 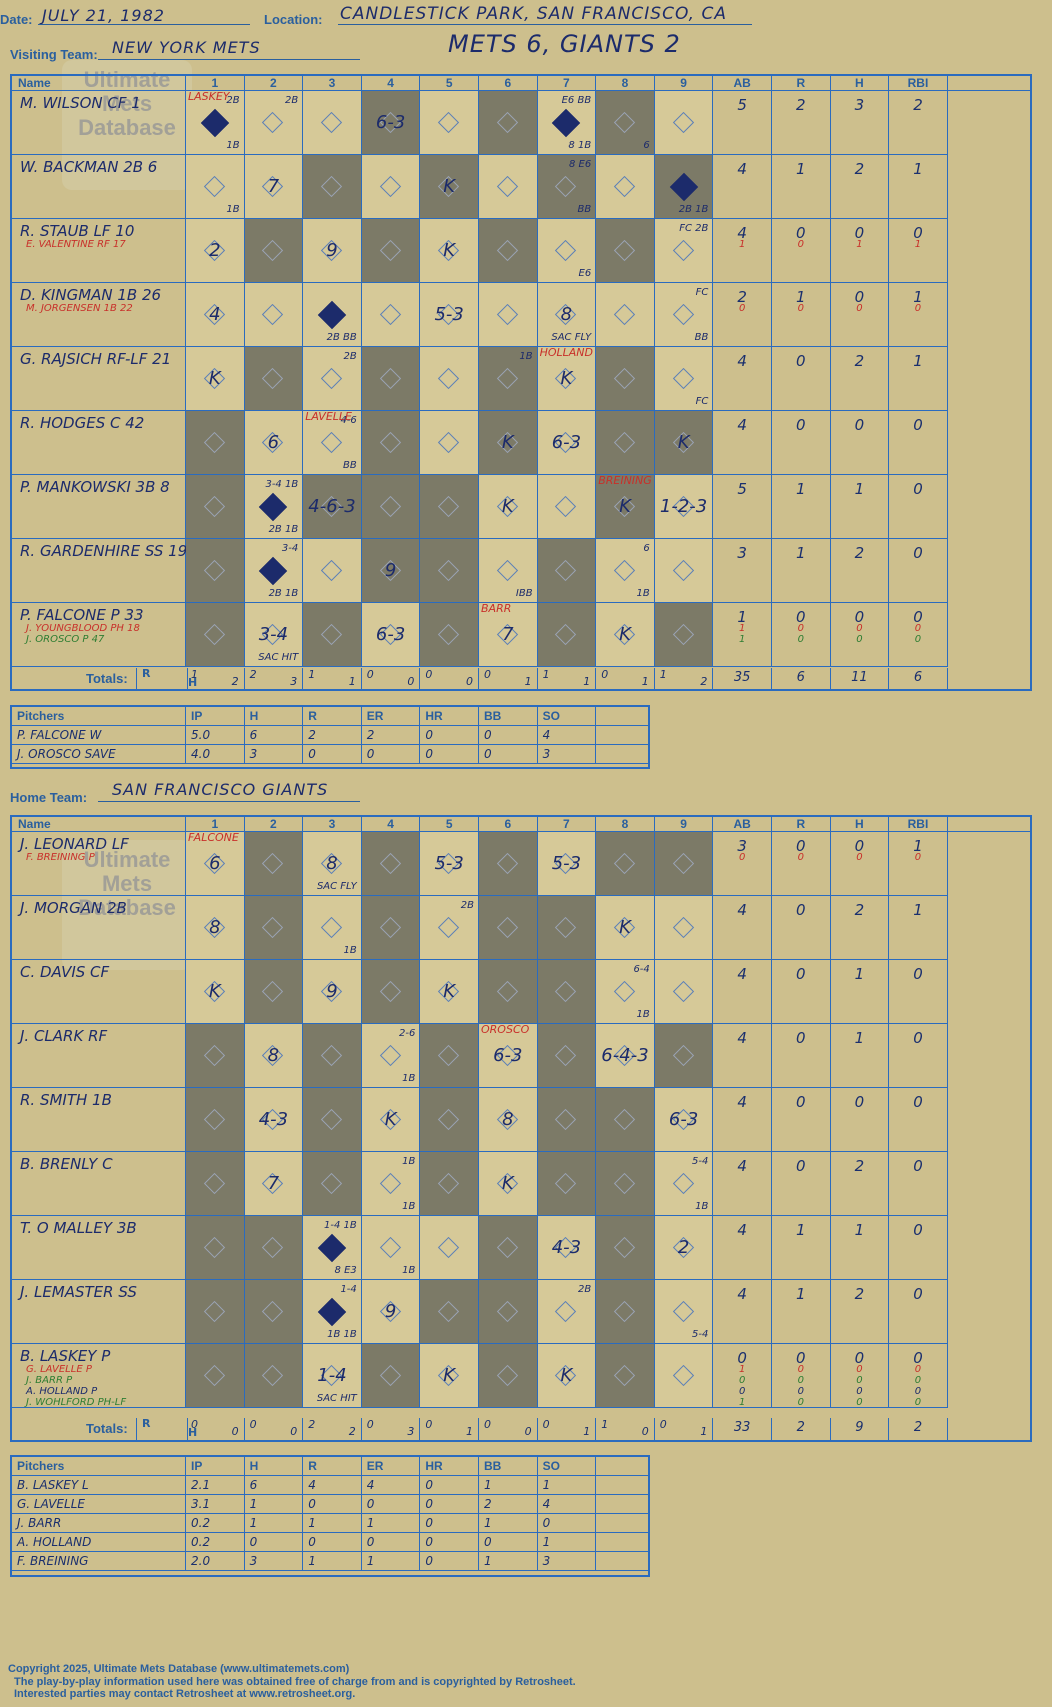 I want to click on play-cell-inning-2: 2B, so click(x=274, y=123).